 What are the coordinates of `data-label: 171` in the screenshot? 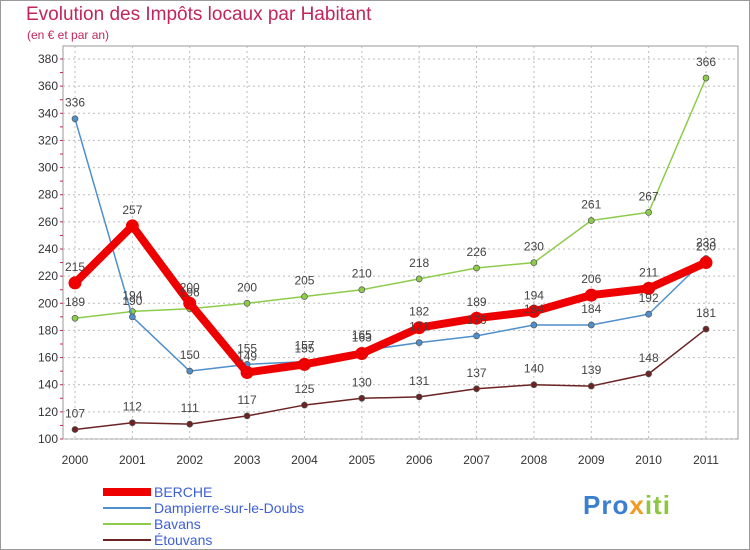 It's located at (419, 327).